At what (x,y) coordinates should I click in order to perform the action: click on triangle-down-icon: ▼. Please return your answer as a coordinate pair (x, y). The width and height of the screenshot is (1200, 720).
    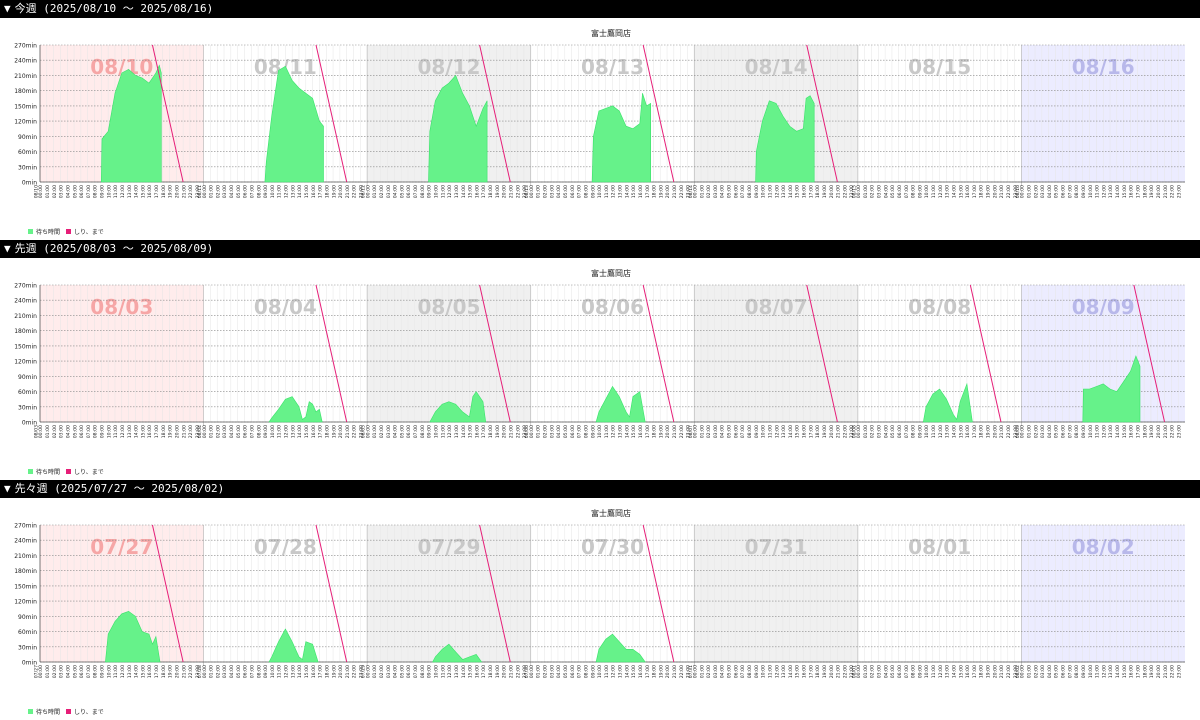
    Looking at the image, I should click on (7, 488).